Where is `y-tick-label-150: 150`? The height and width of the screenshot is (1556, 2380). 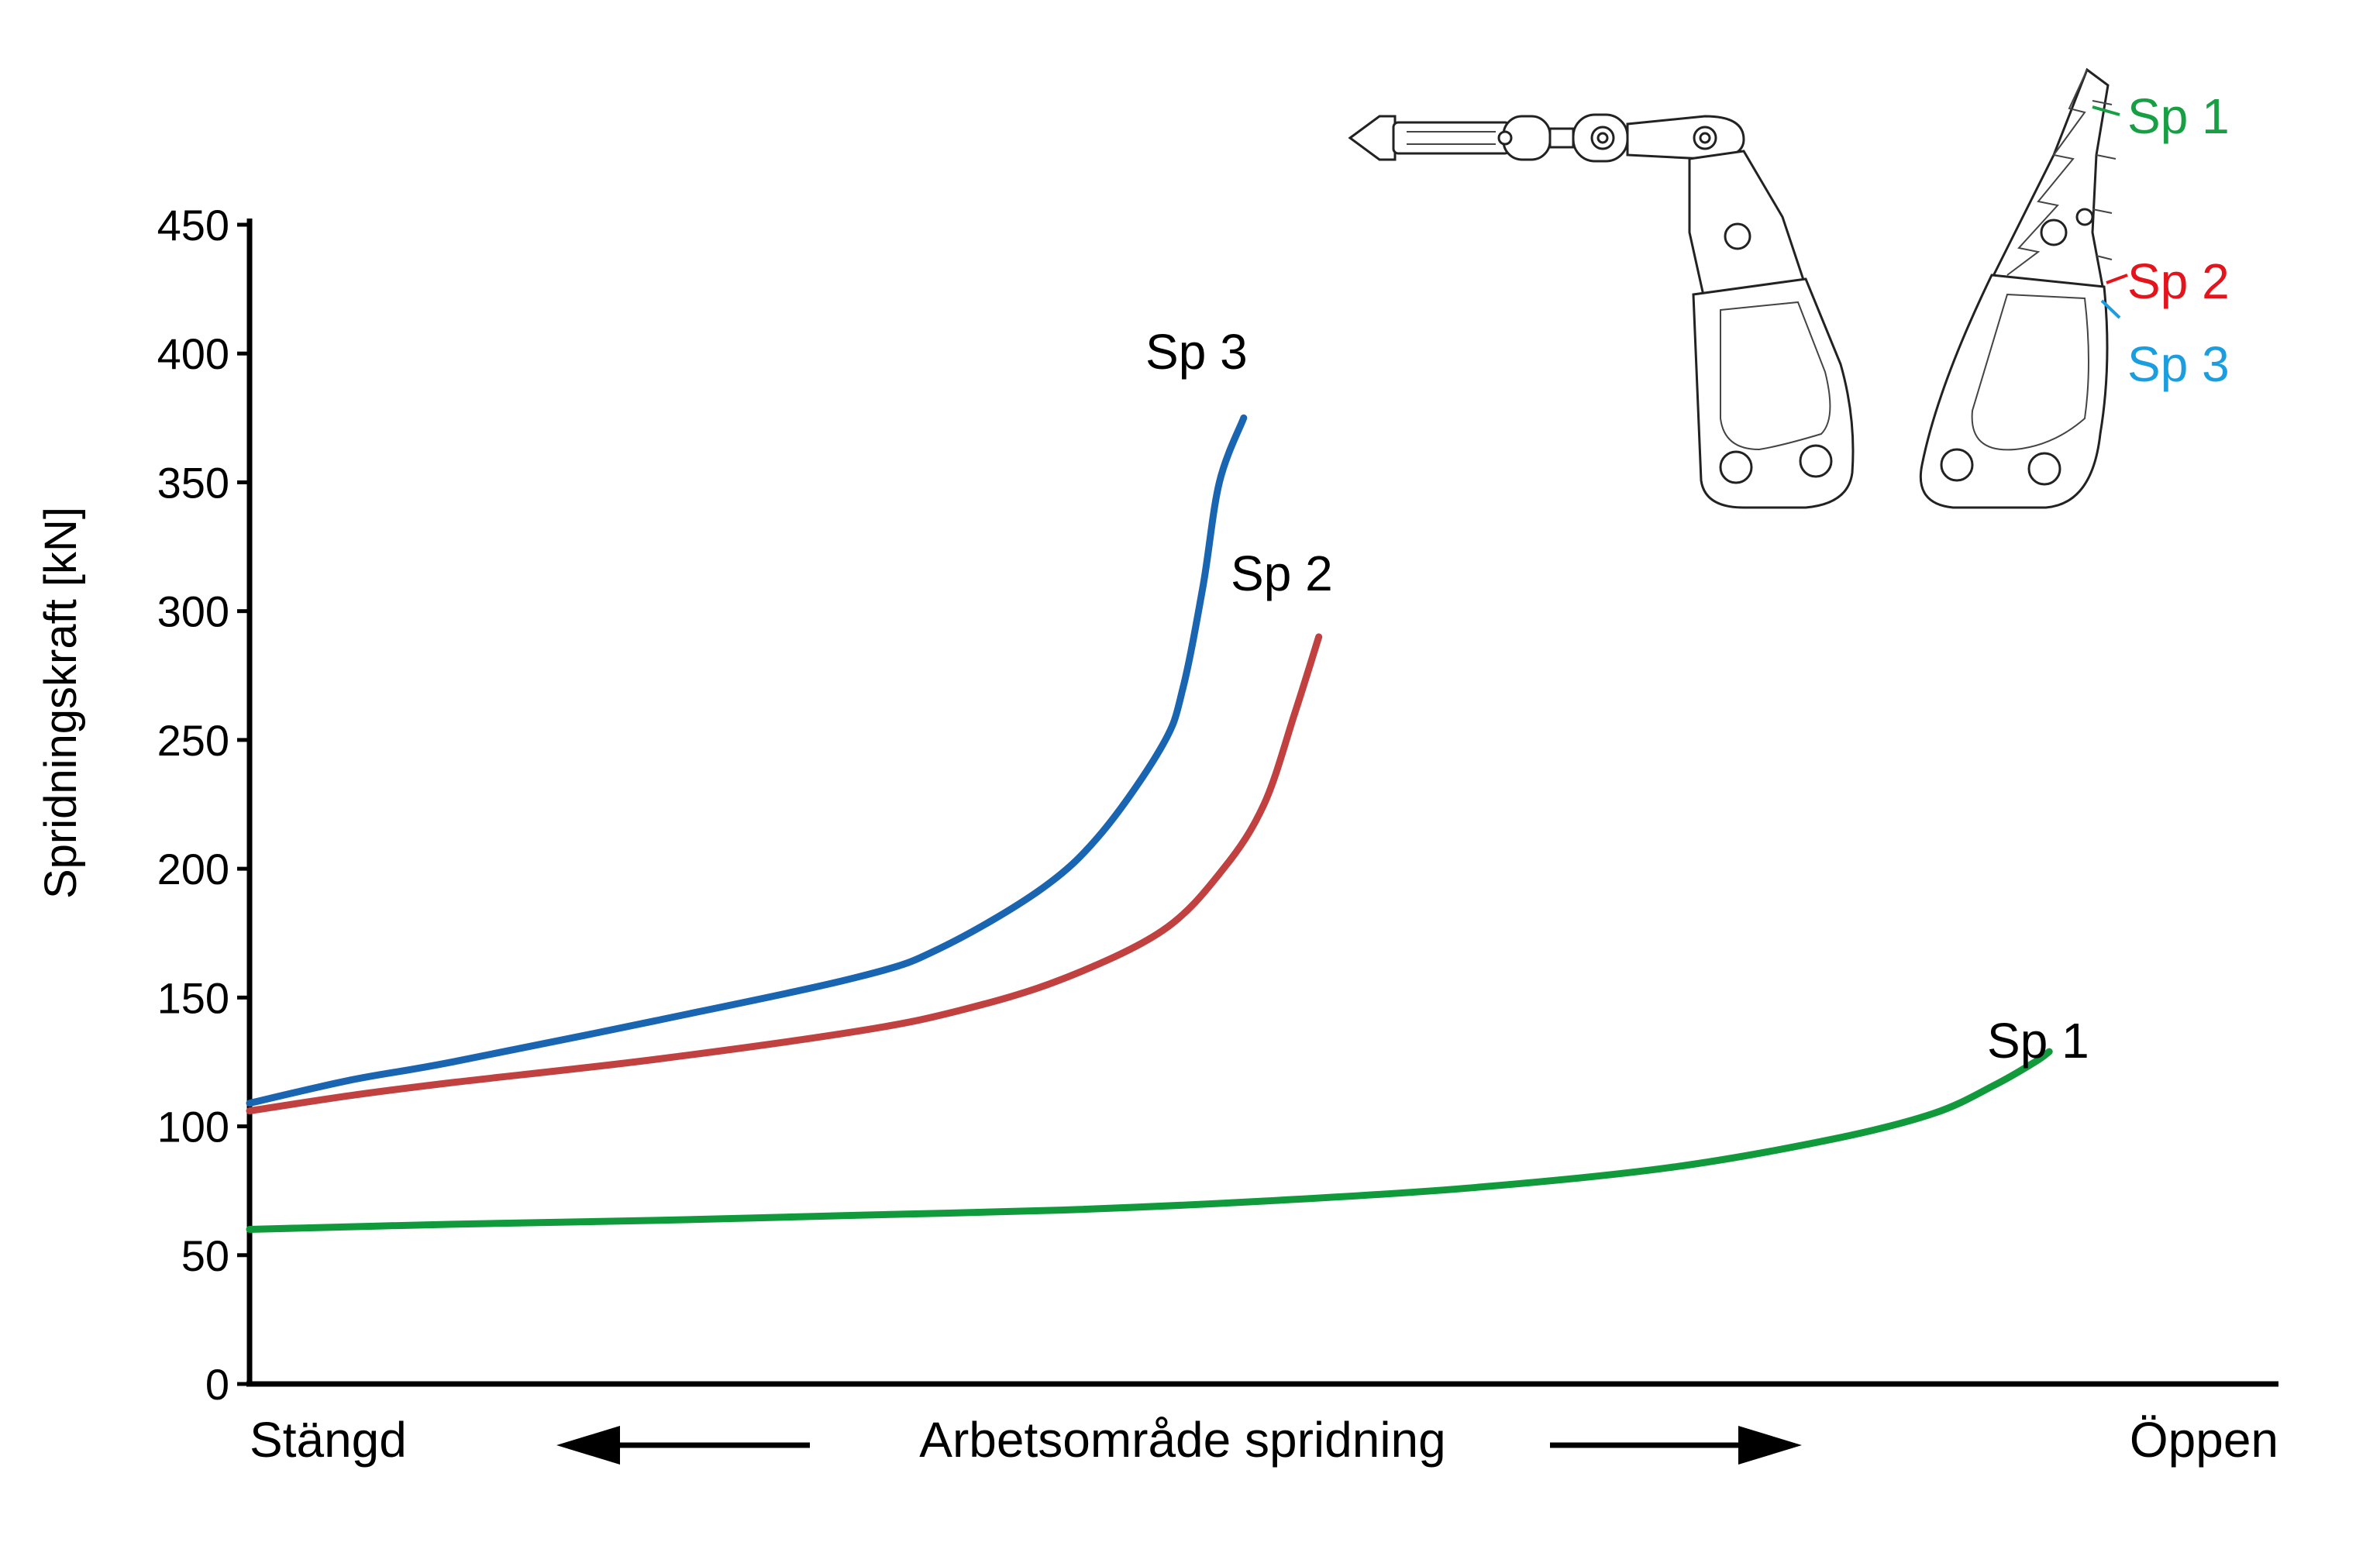
y-tick-label-150: 150 is located at coordinates (193, 997).